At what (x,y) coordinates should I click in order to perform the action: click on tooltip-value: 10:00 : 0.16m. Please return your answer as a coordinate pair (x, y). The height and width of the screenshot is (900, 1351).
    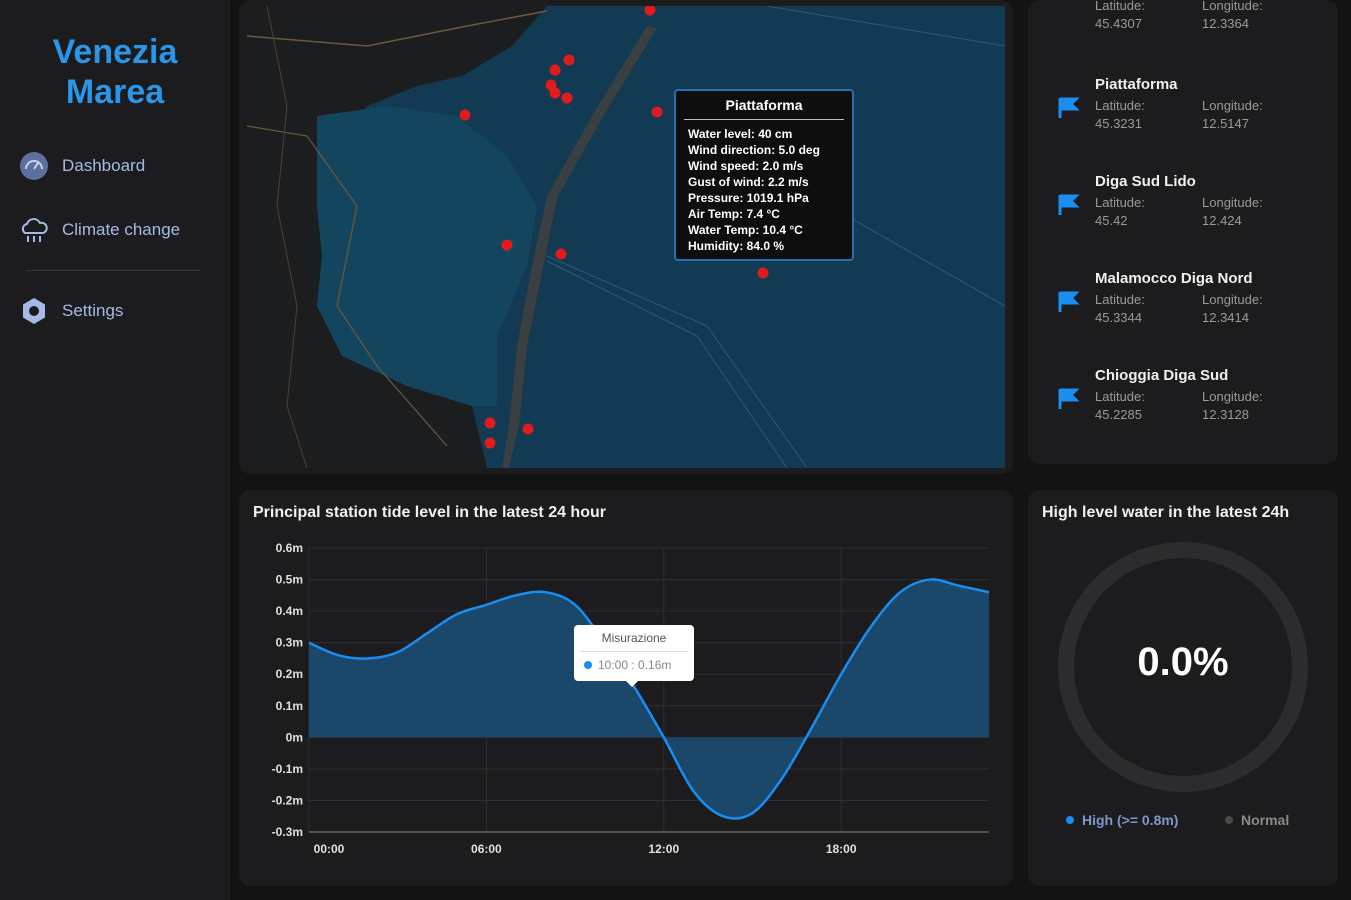
    Looking at the image, I should click on (635, 665).